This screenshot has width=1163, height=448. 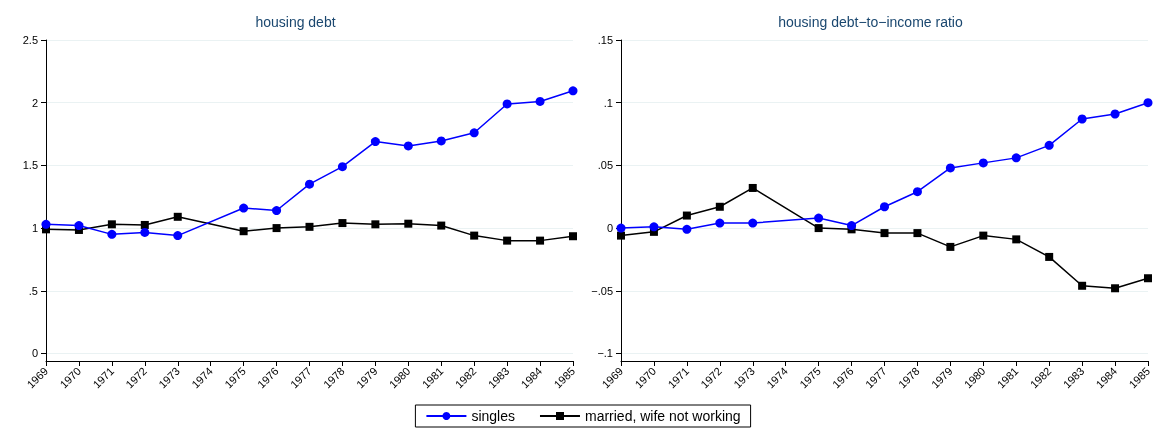 I want to click on y-tick-label: .15, so click(x=605, y=40).